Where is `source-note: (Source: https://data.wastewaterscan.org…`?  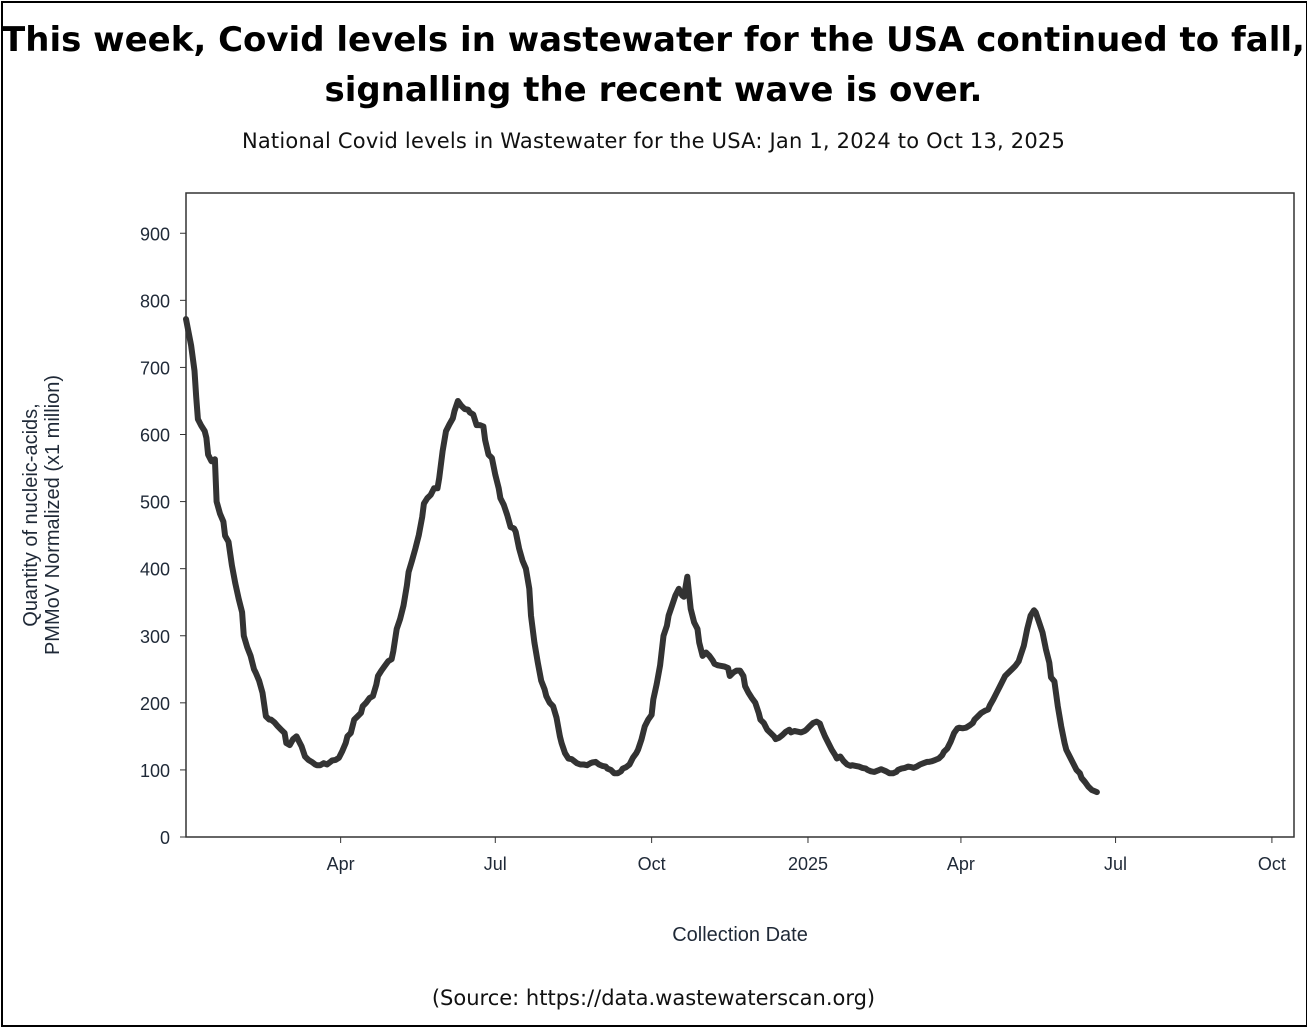 source-note: (Source: https://data.wastewaterscan.org… is located at coordinates (653, 998).